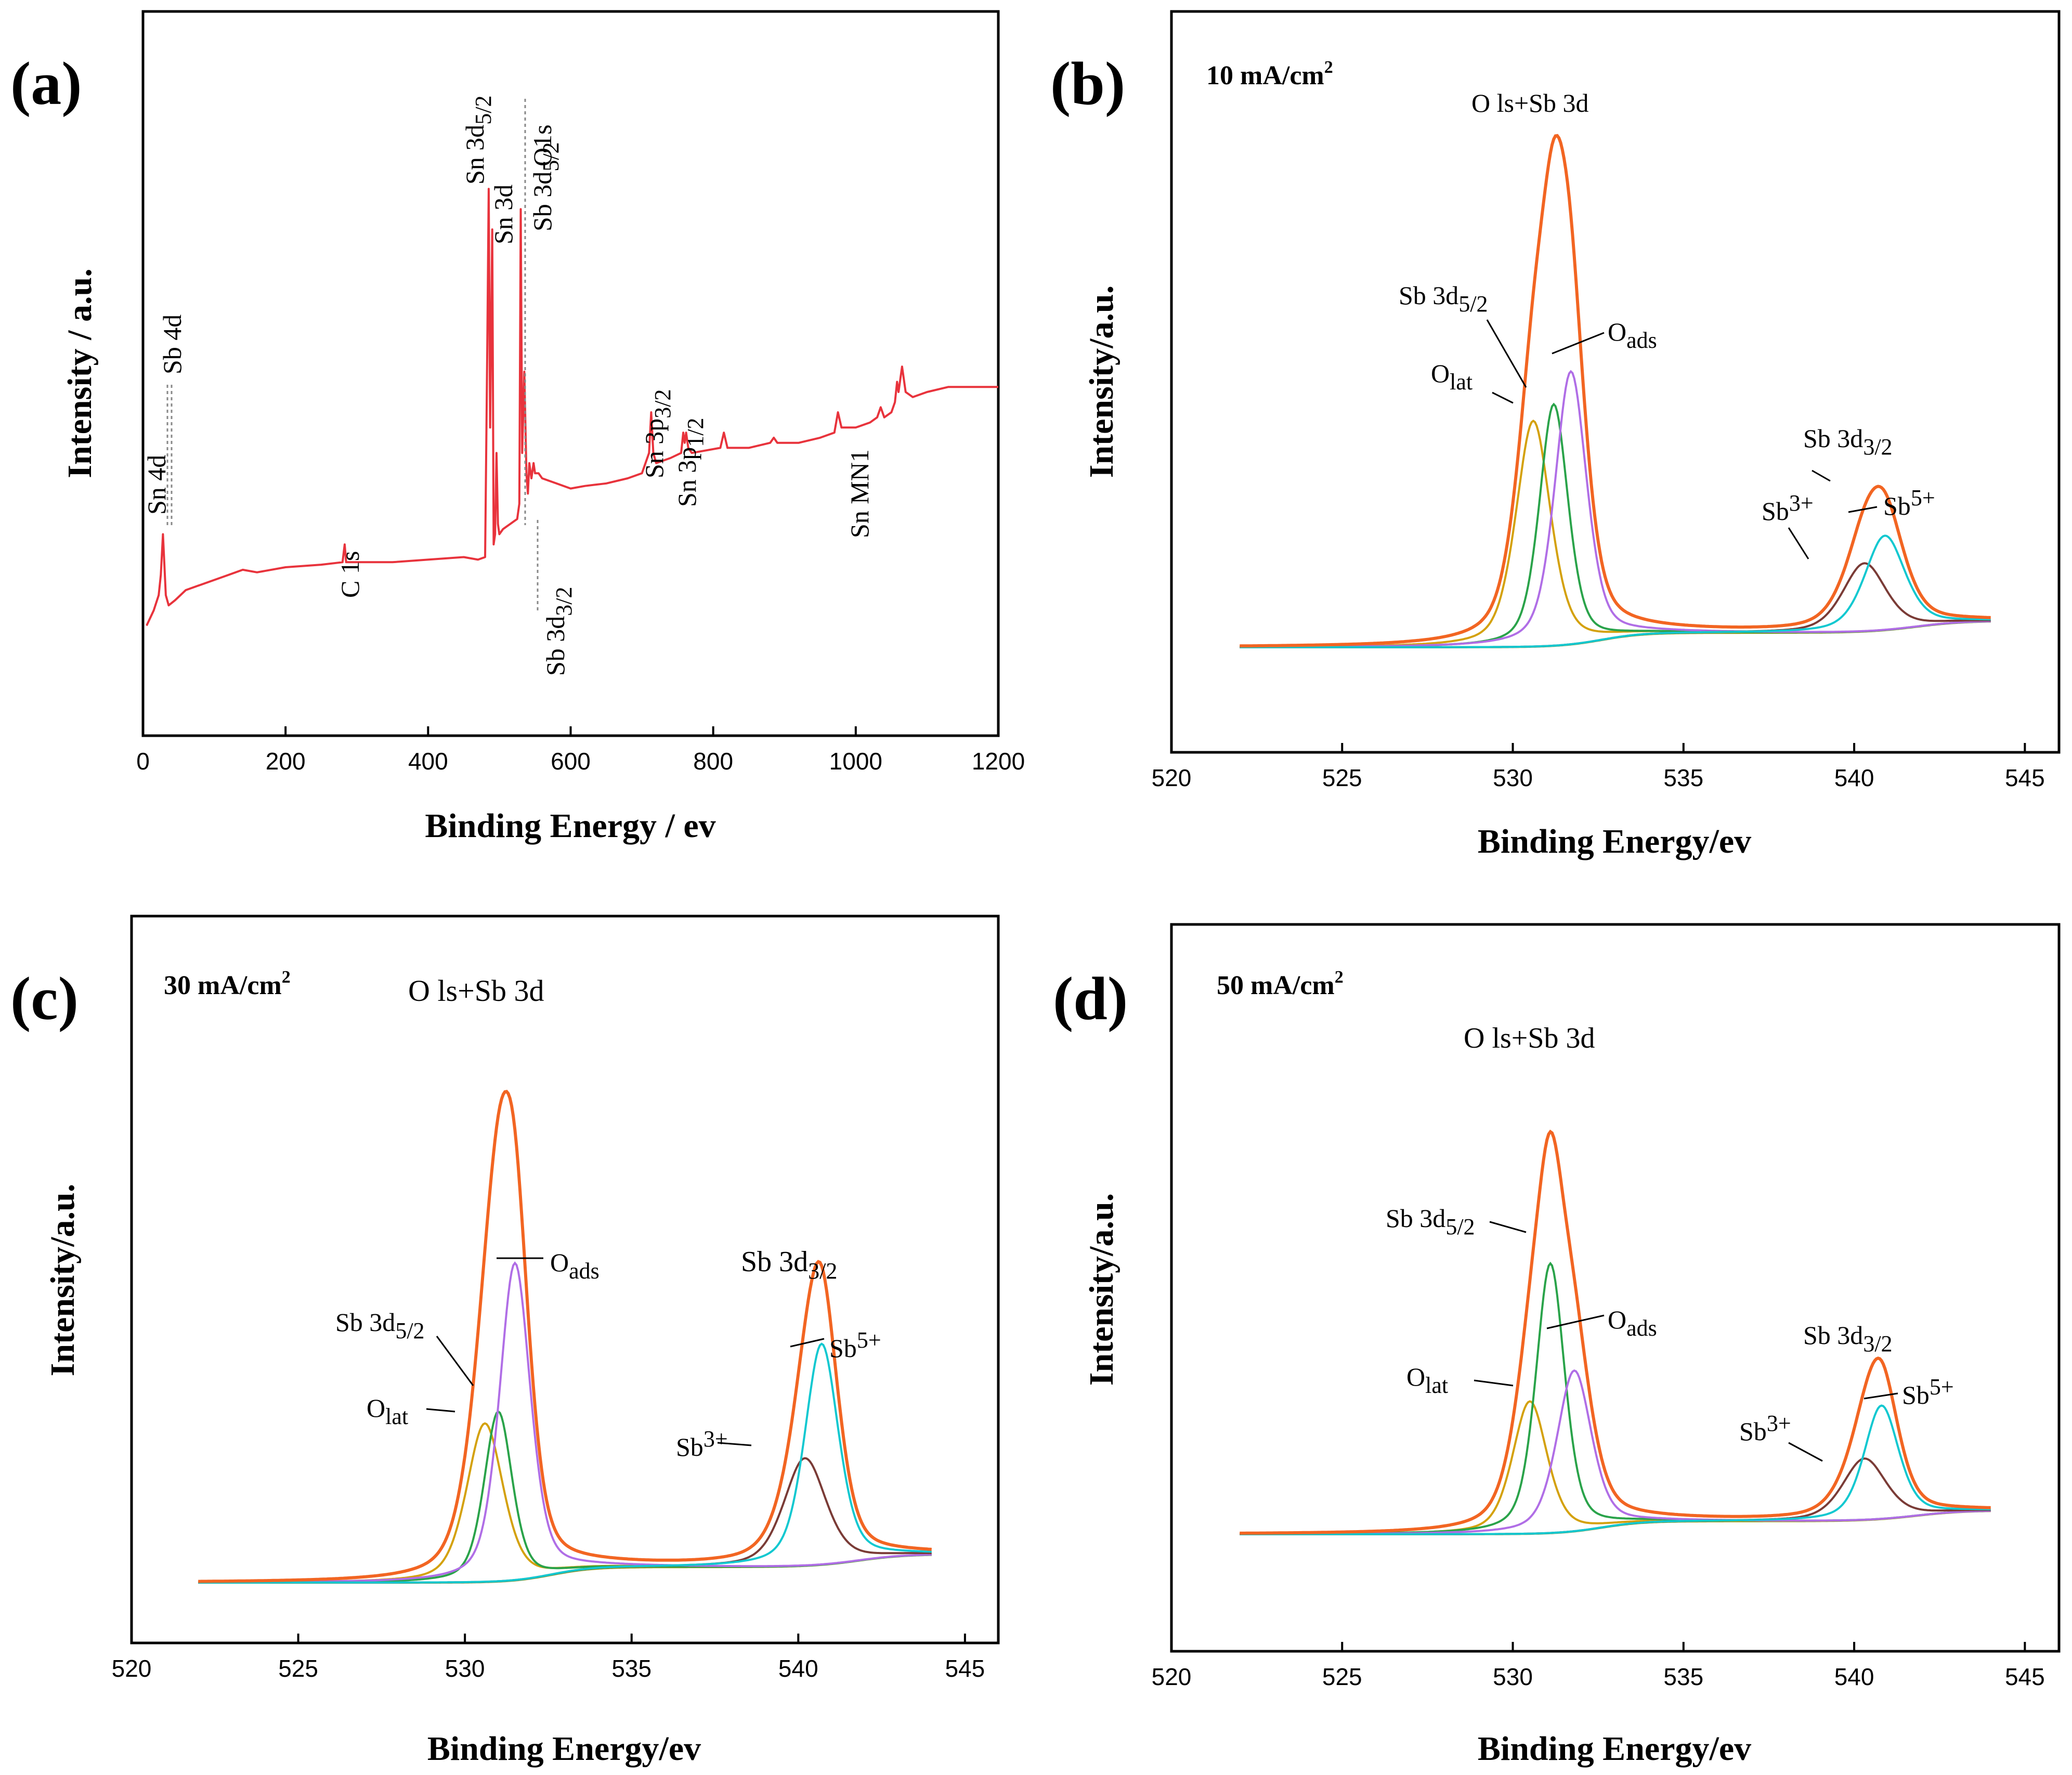 The width and height of the screenshot is (2072, 1775). I want to click on panel-a-x-ticks: 0 200 400 600 800 1000 1200, so click(580, 750).